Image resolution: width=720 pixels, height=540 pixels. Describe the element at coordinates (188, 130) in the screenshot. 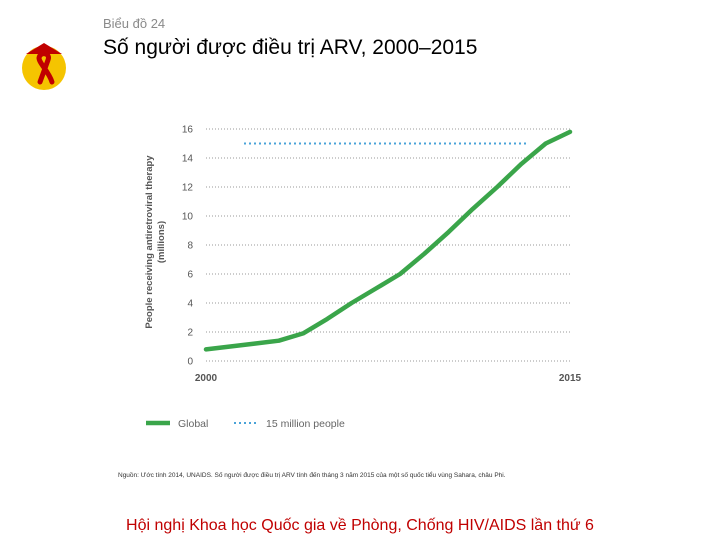

I see `y-tick-label: 16` at that location.